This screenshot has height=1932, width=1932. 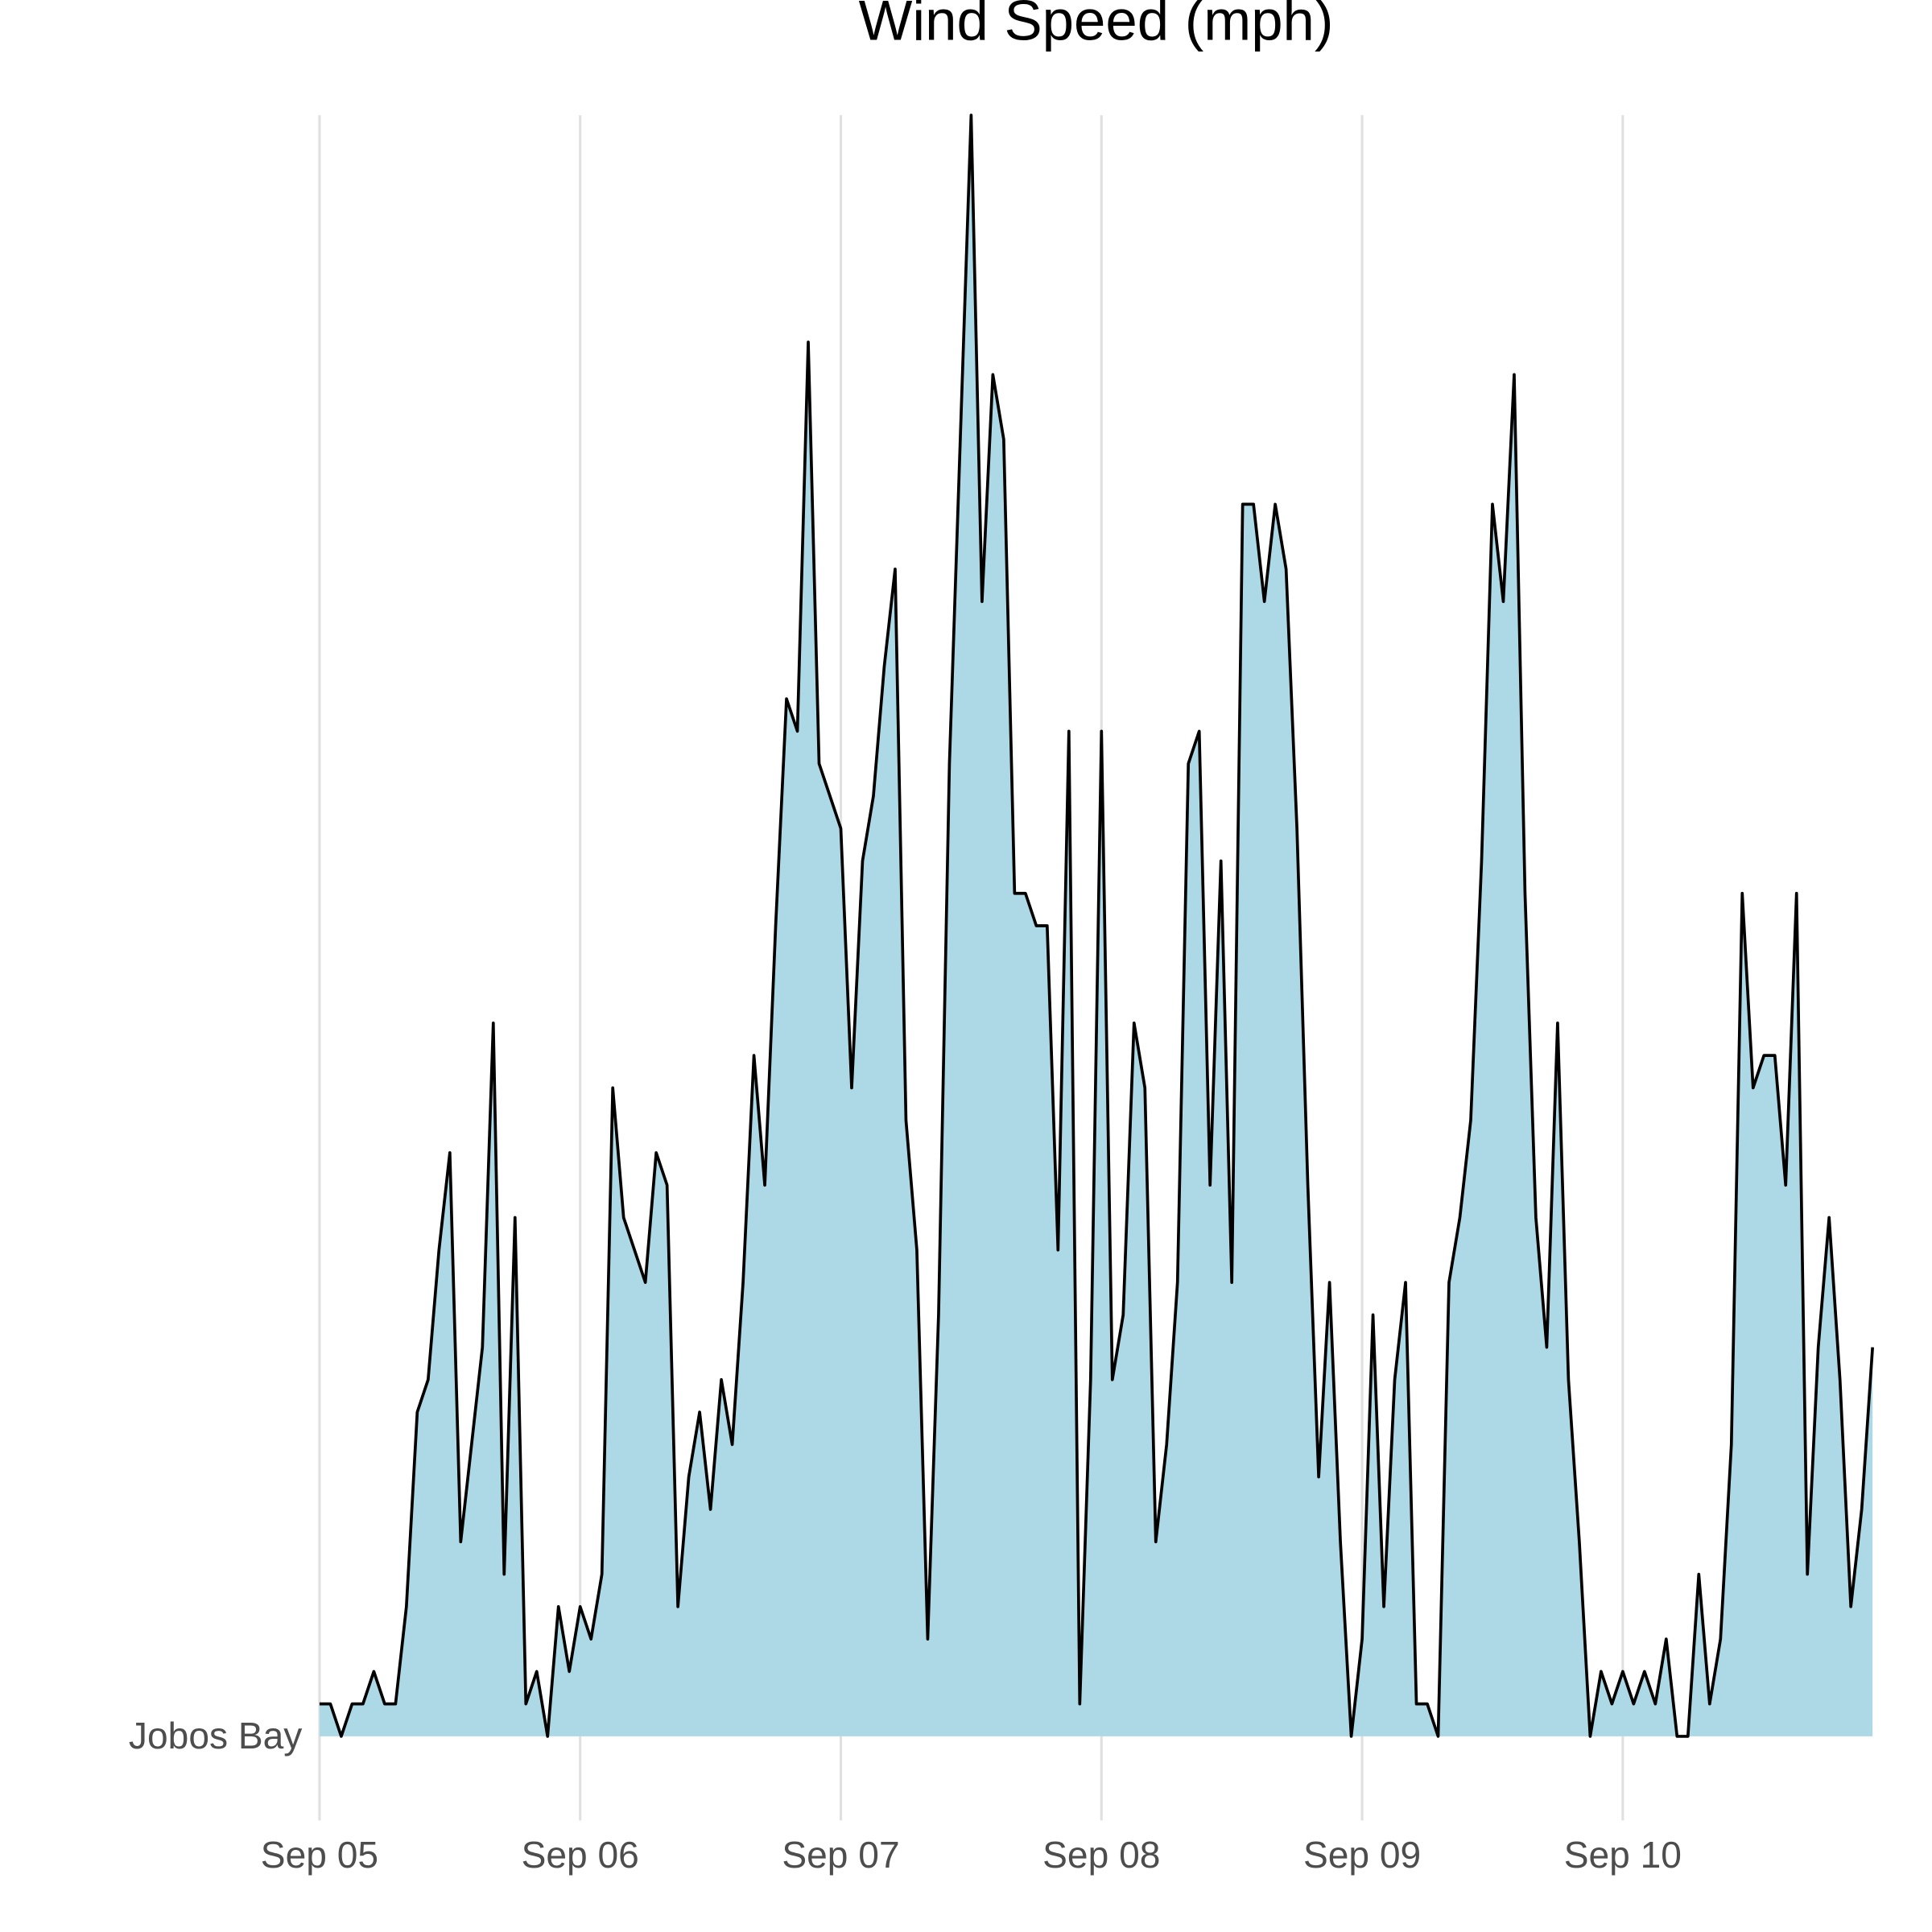 I want to click on chart-title: Wind Speed (mph), so click(x=1096, y=26).